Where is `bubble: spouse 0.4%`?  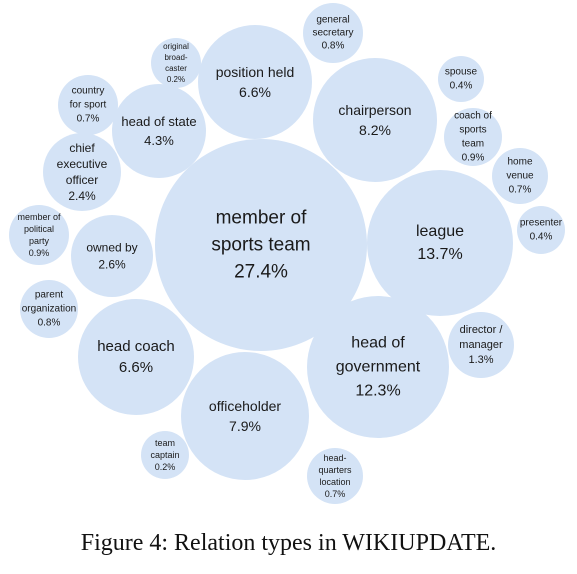 bubble: spouse 0.4% is located at coordinates (461, 79).